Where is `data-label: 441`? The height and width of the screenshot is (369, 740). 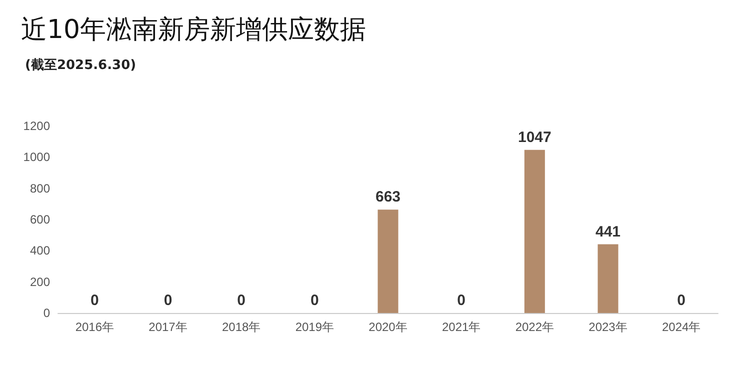
data-label: 441 is located at coordinates (608, 231).